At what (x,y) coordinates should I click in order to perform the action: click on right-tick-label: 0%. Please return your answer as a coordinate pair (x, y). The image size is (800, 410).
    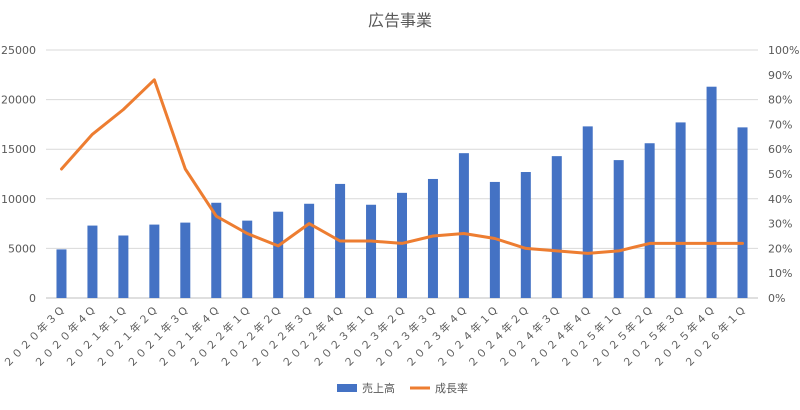
    Looking at the image, I should click on (776, 298).